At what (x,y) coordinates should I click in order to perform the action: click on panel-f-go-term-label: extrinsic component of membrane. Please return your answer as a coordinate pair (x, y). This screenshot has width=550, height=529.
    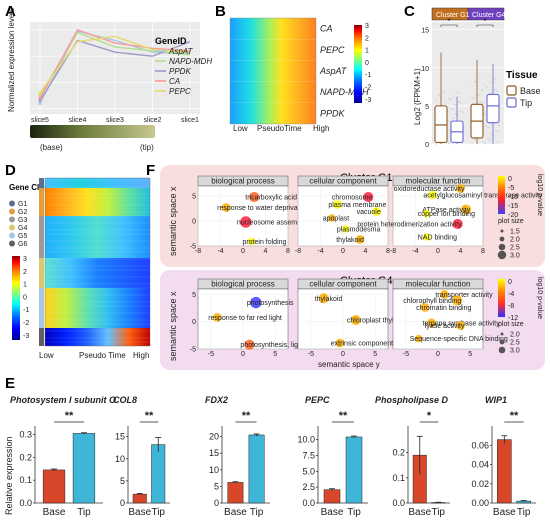
    Looking at the image, I should click on (384, 344).